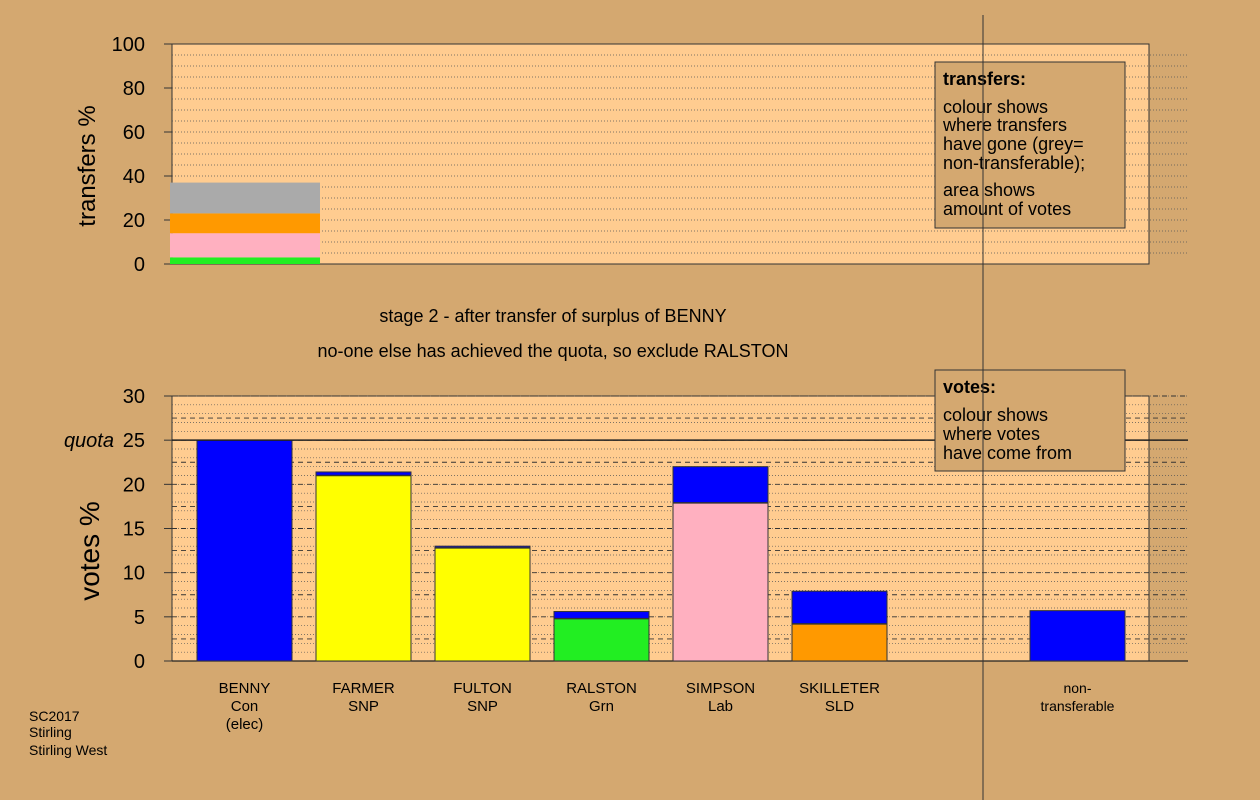  I want to click on votes-y-tick-label: 30, so click(134, 397).